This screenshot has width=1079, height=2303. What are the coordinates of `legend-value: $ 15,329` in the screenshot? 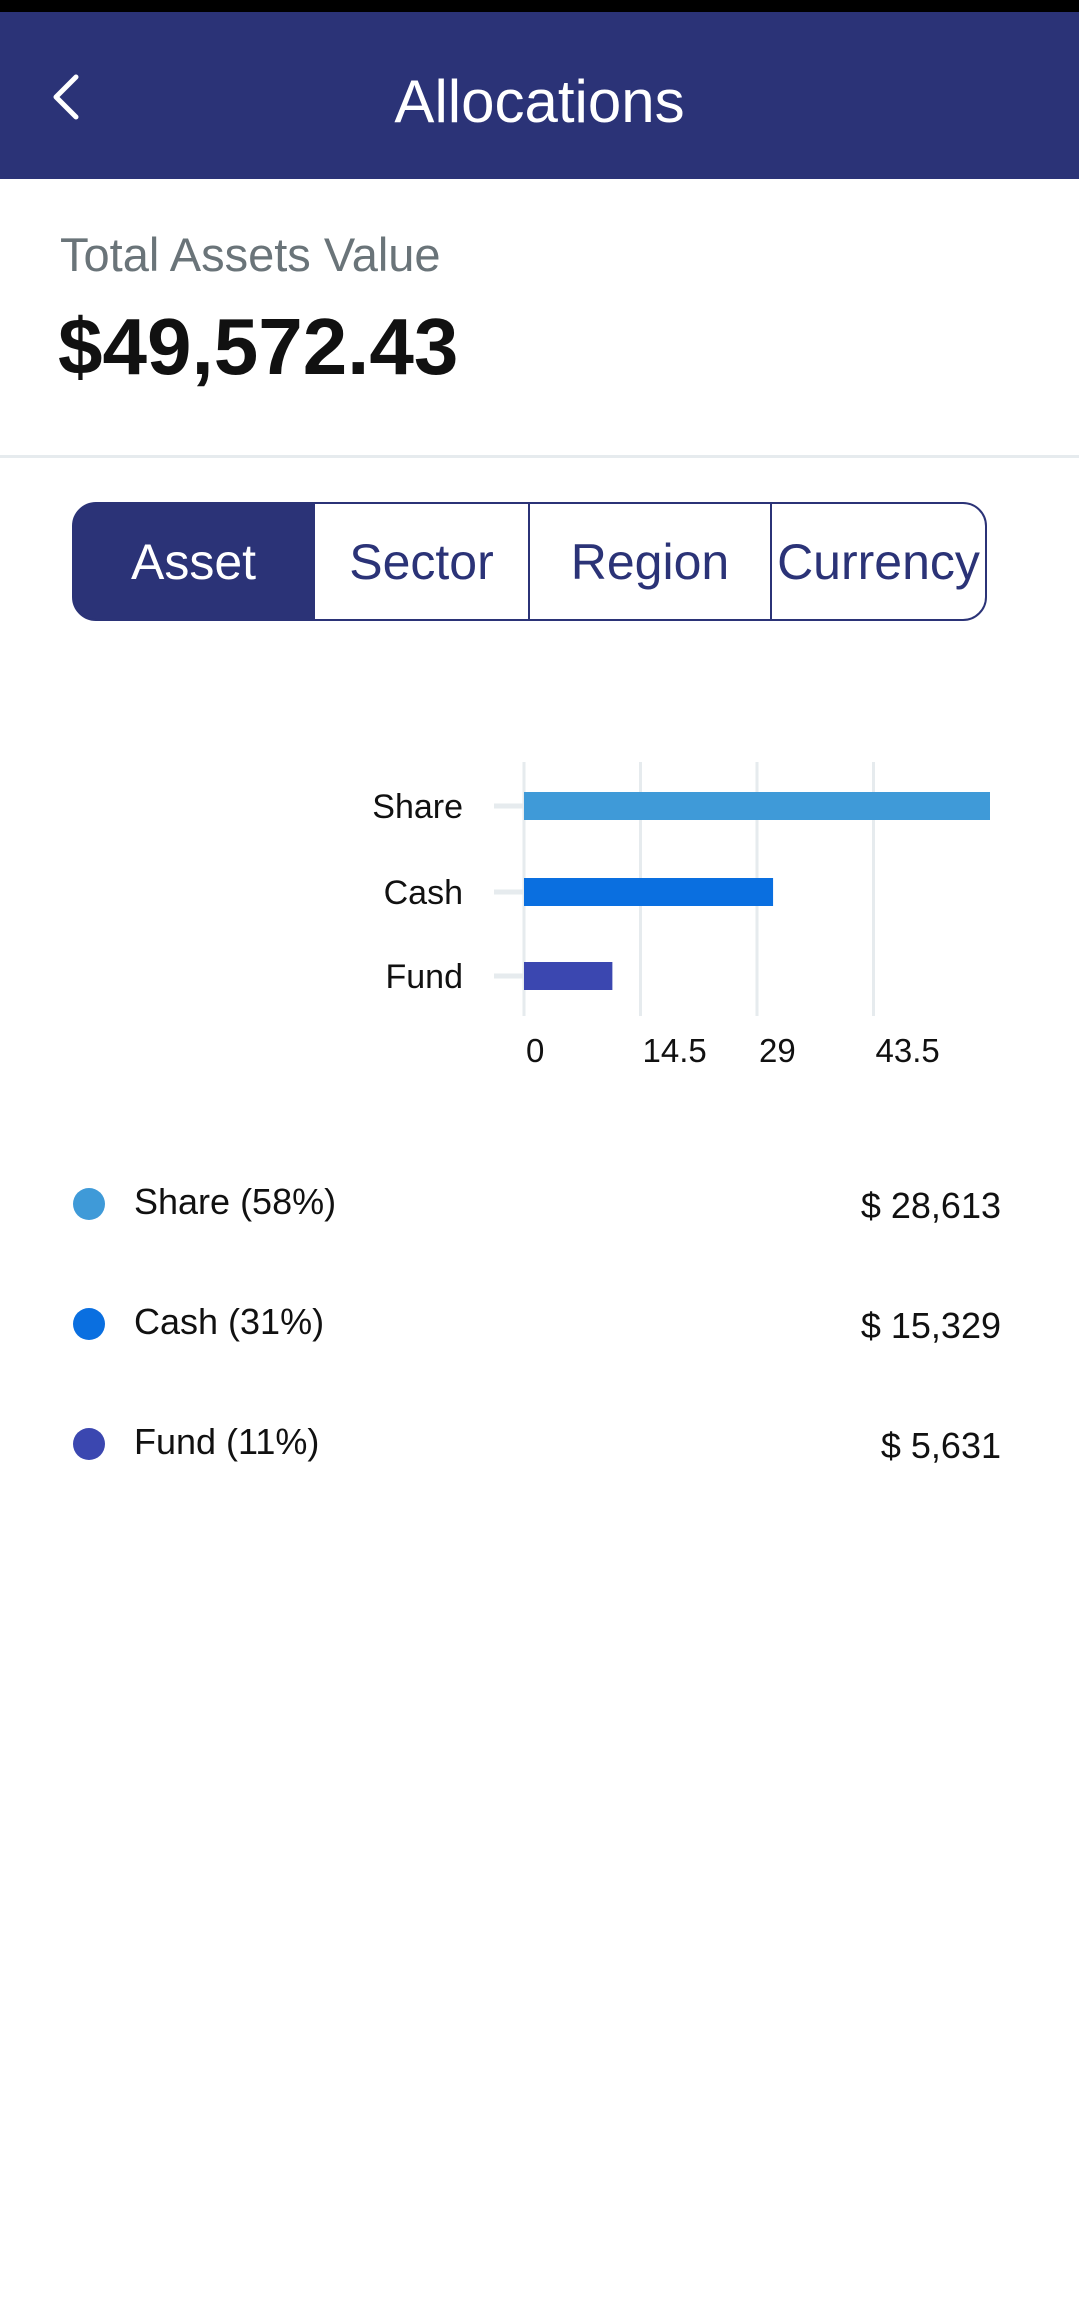 It's located at (930, 1325).